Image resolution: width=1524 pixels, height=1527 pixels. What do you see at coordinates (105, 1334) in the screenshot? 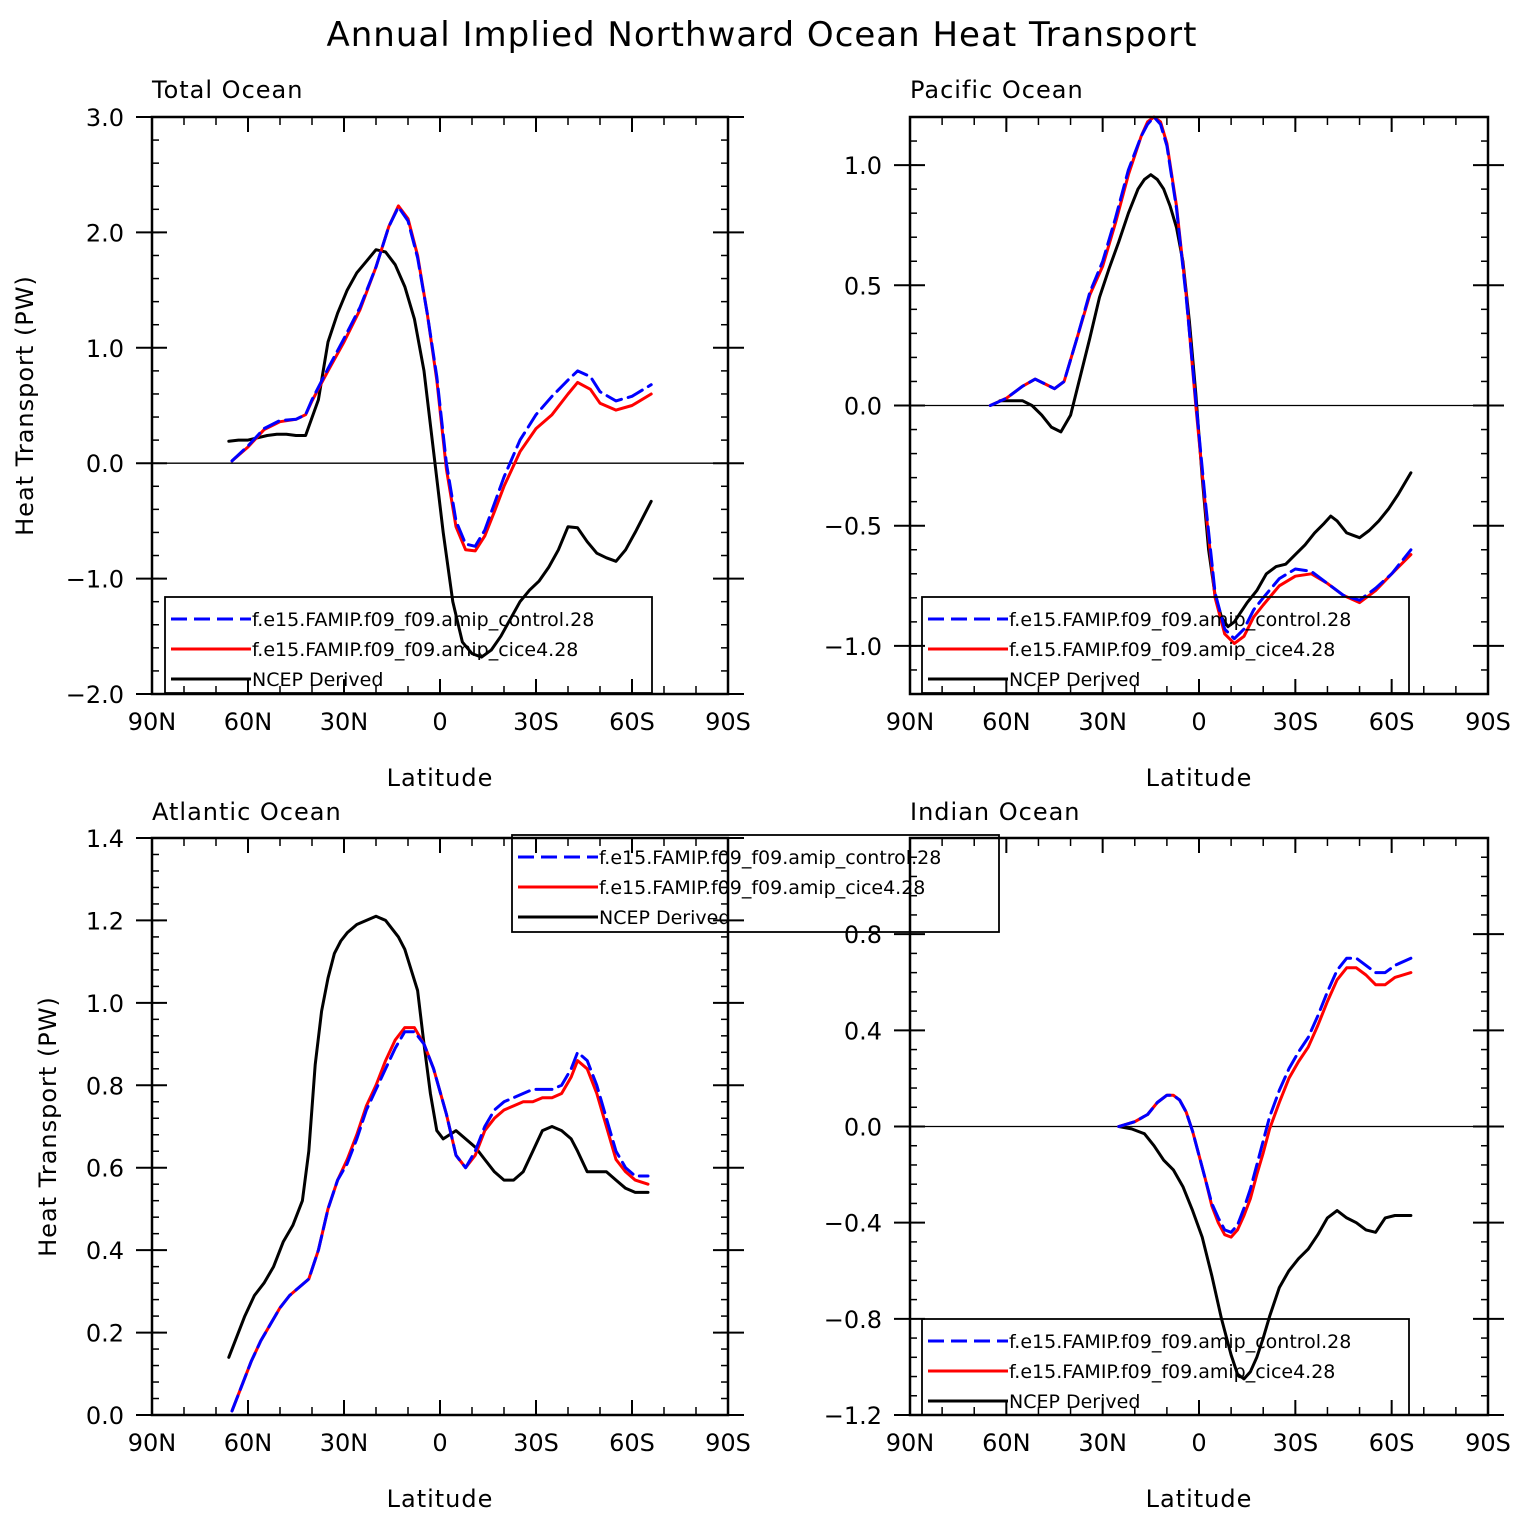
I see `y-tick-label: 0.2` at bounding box center [105, 1334].